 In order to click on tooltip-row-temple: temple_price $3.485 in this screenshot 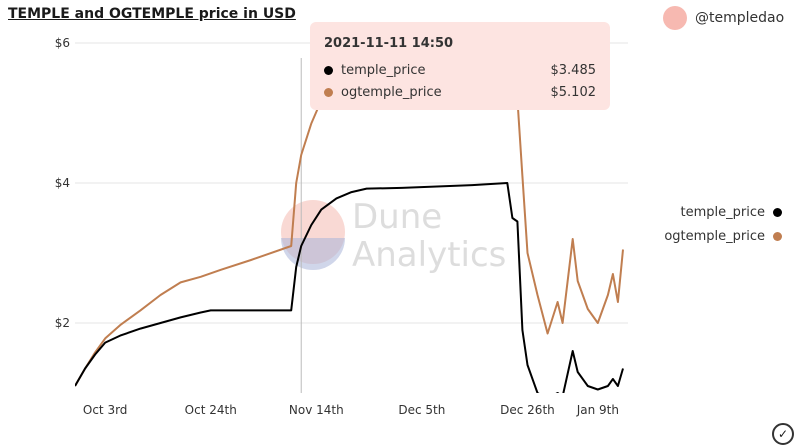, I will do `click(460, 70)`.